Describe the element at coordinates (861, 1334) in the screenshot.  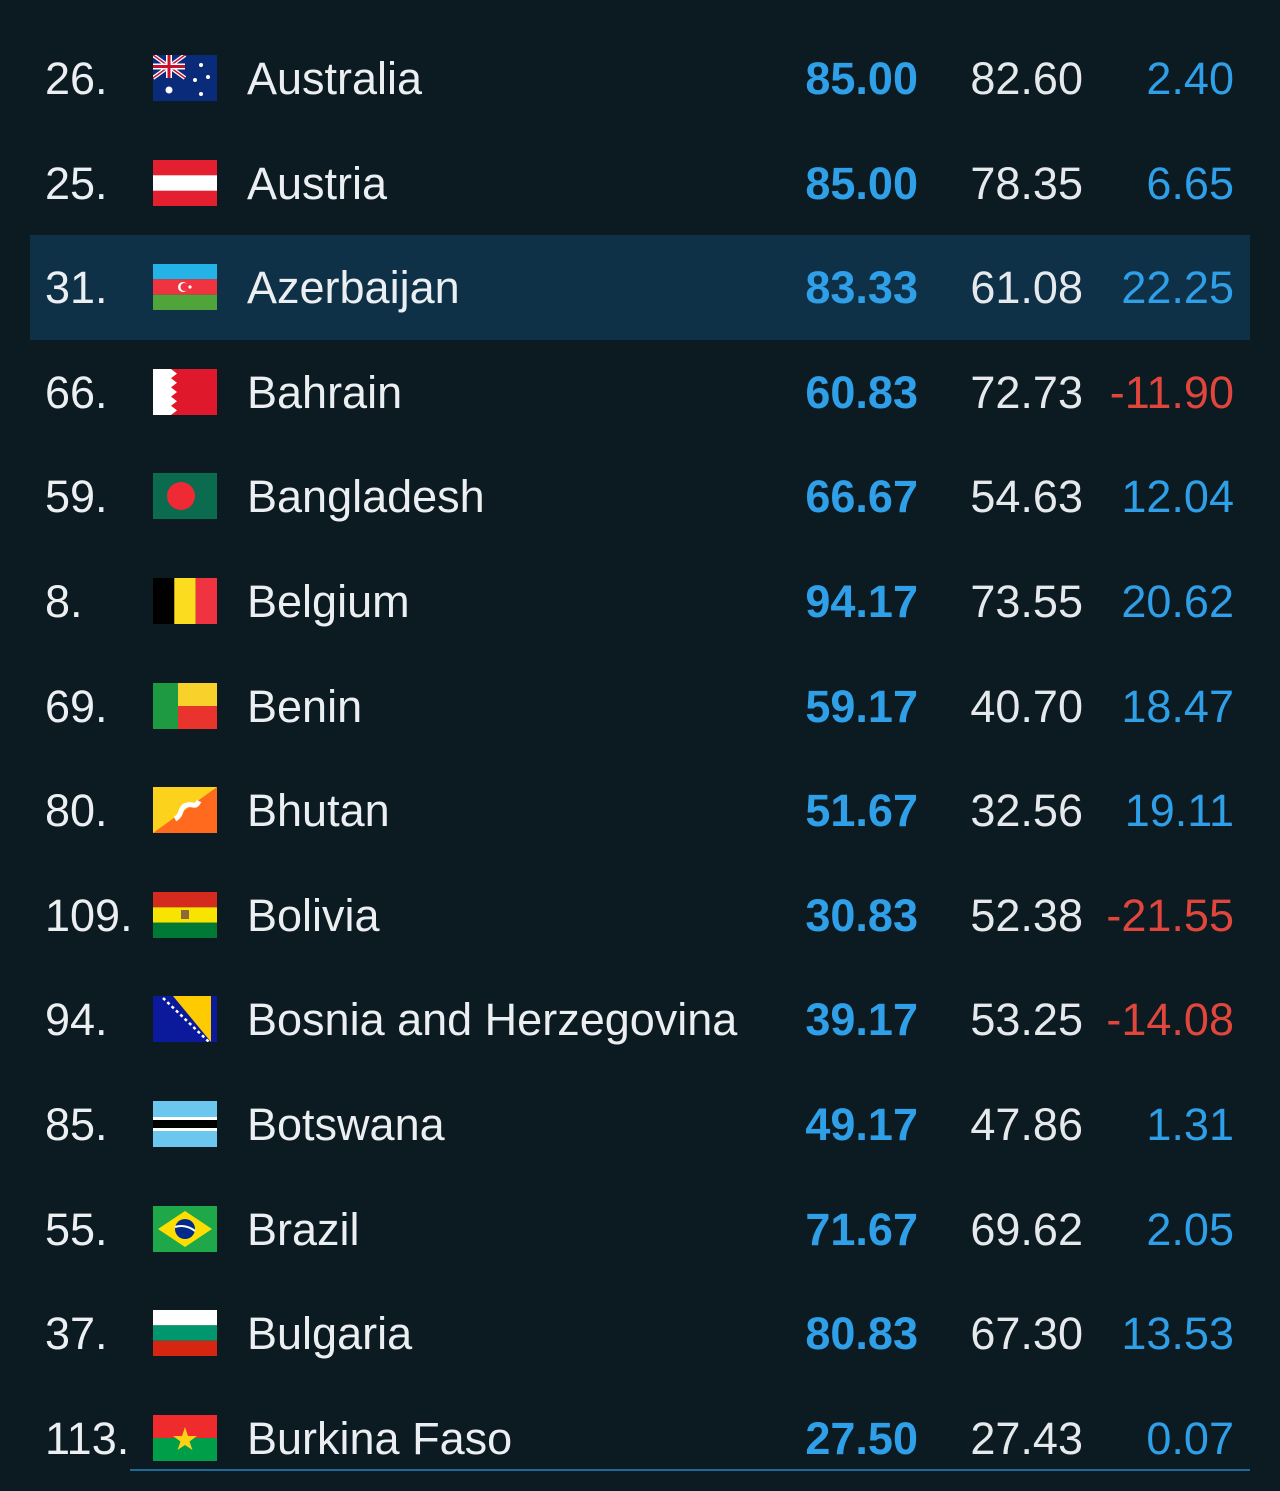
I see `score: 80.83` at that location.